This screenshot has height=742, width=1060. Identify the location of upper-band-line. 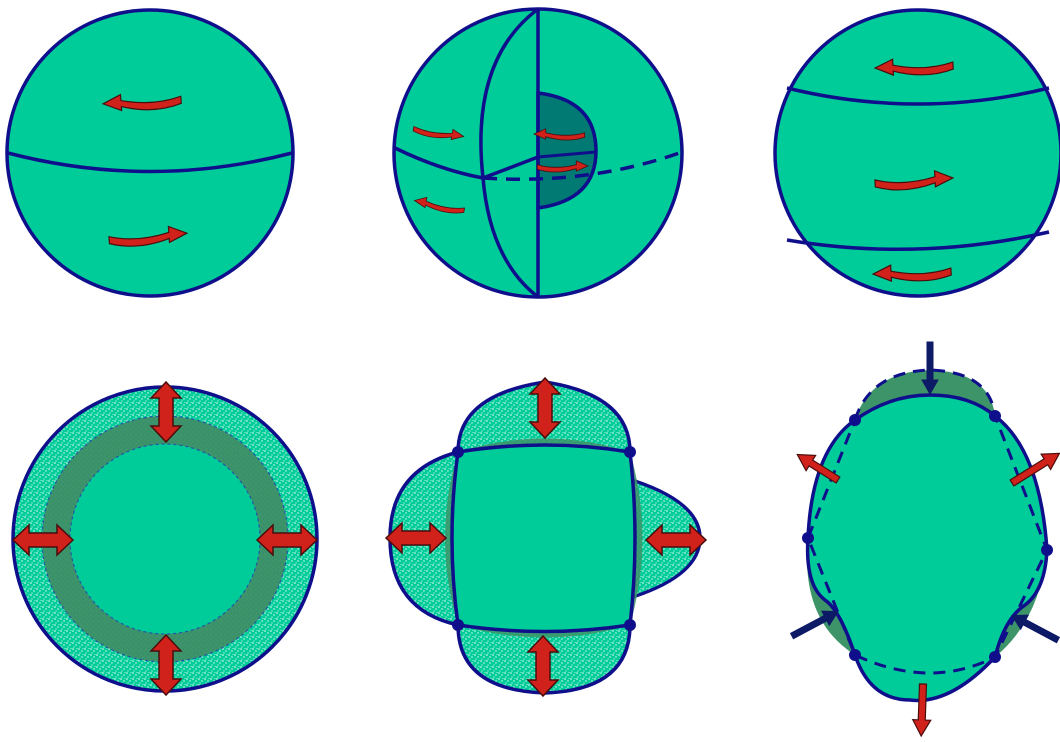
(918, 96).